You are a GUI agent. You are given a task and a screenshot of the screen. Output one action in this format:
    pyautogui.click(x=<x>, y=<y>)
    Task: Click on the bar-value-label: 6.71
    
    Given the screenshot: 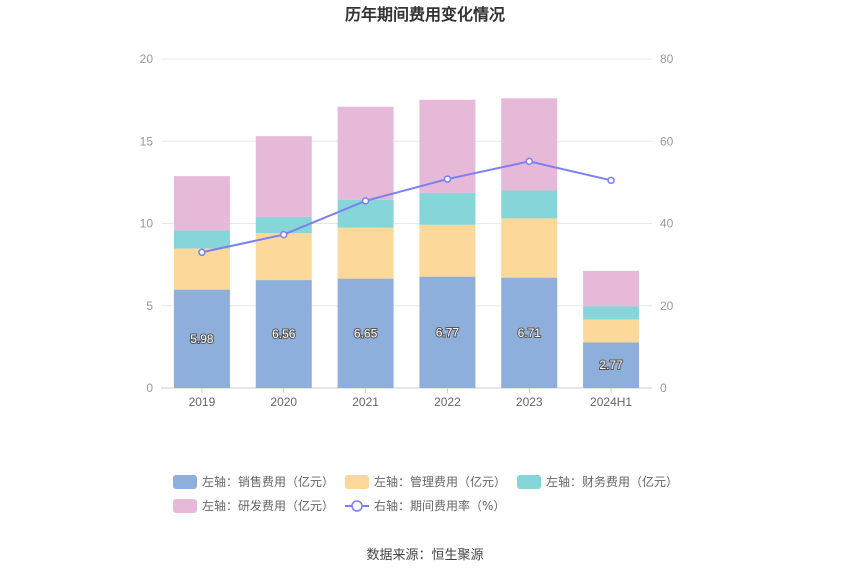 What is the action you would take?
    pyautogui.click(x=530, y=333)
    